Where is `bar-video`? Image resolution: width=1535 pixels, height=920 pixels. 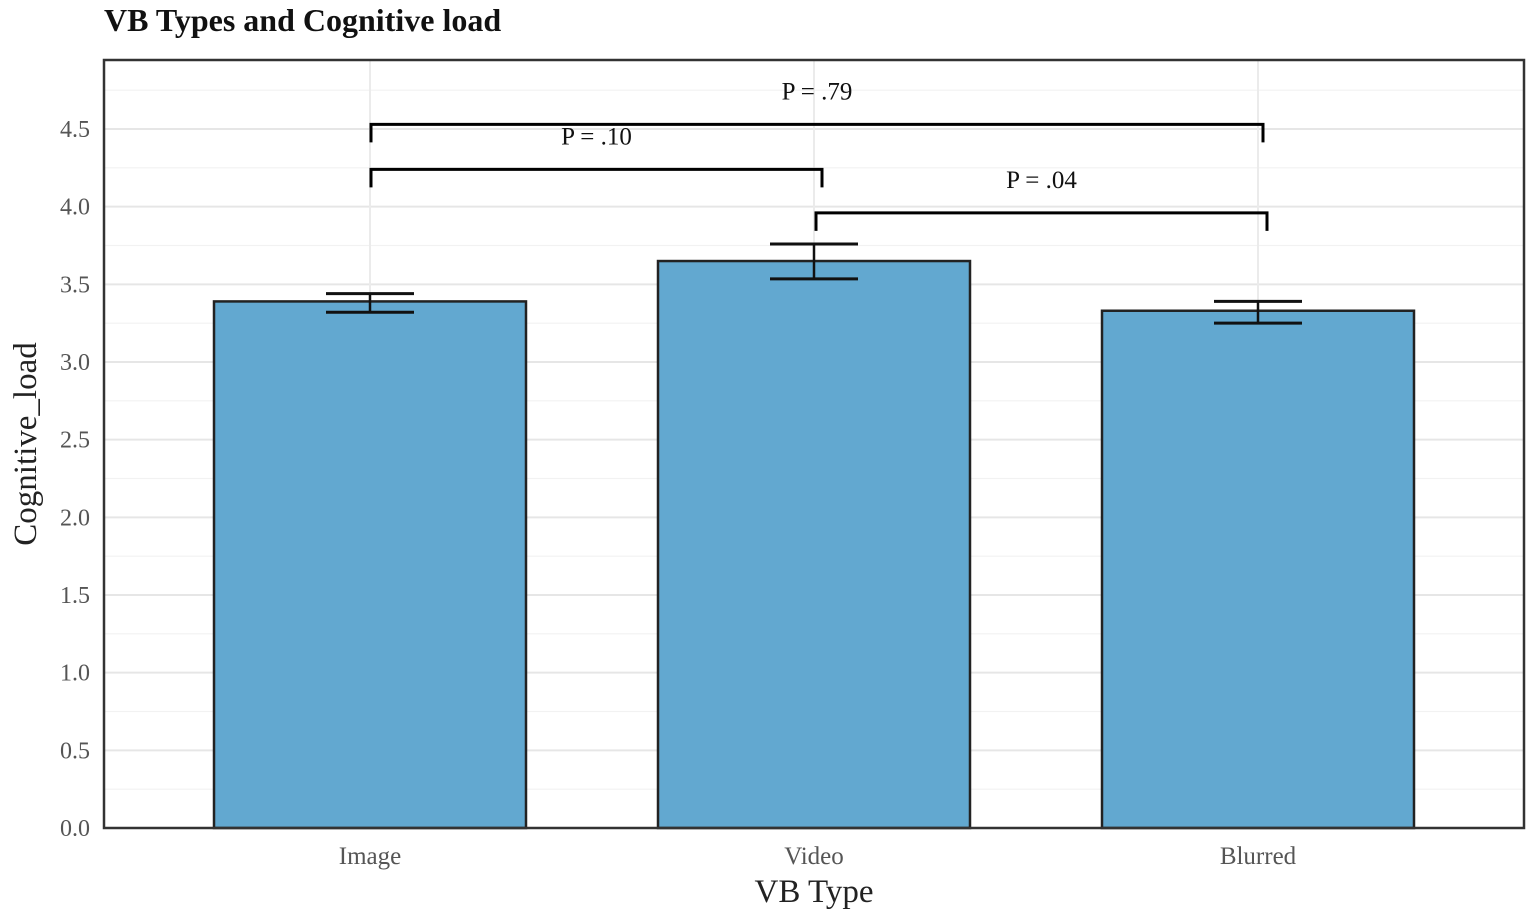
bar-video is located at coordinates (814, 544).